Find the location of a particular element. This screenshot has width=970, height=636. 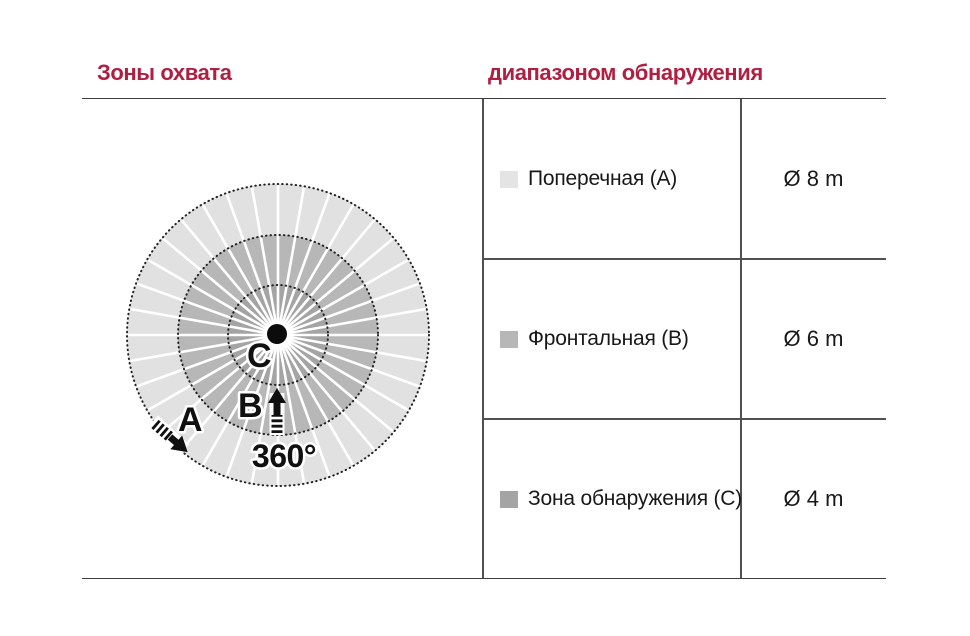

zone-b-label-cell: Фронтальная (B) is located at coordinates (612, 339).